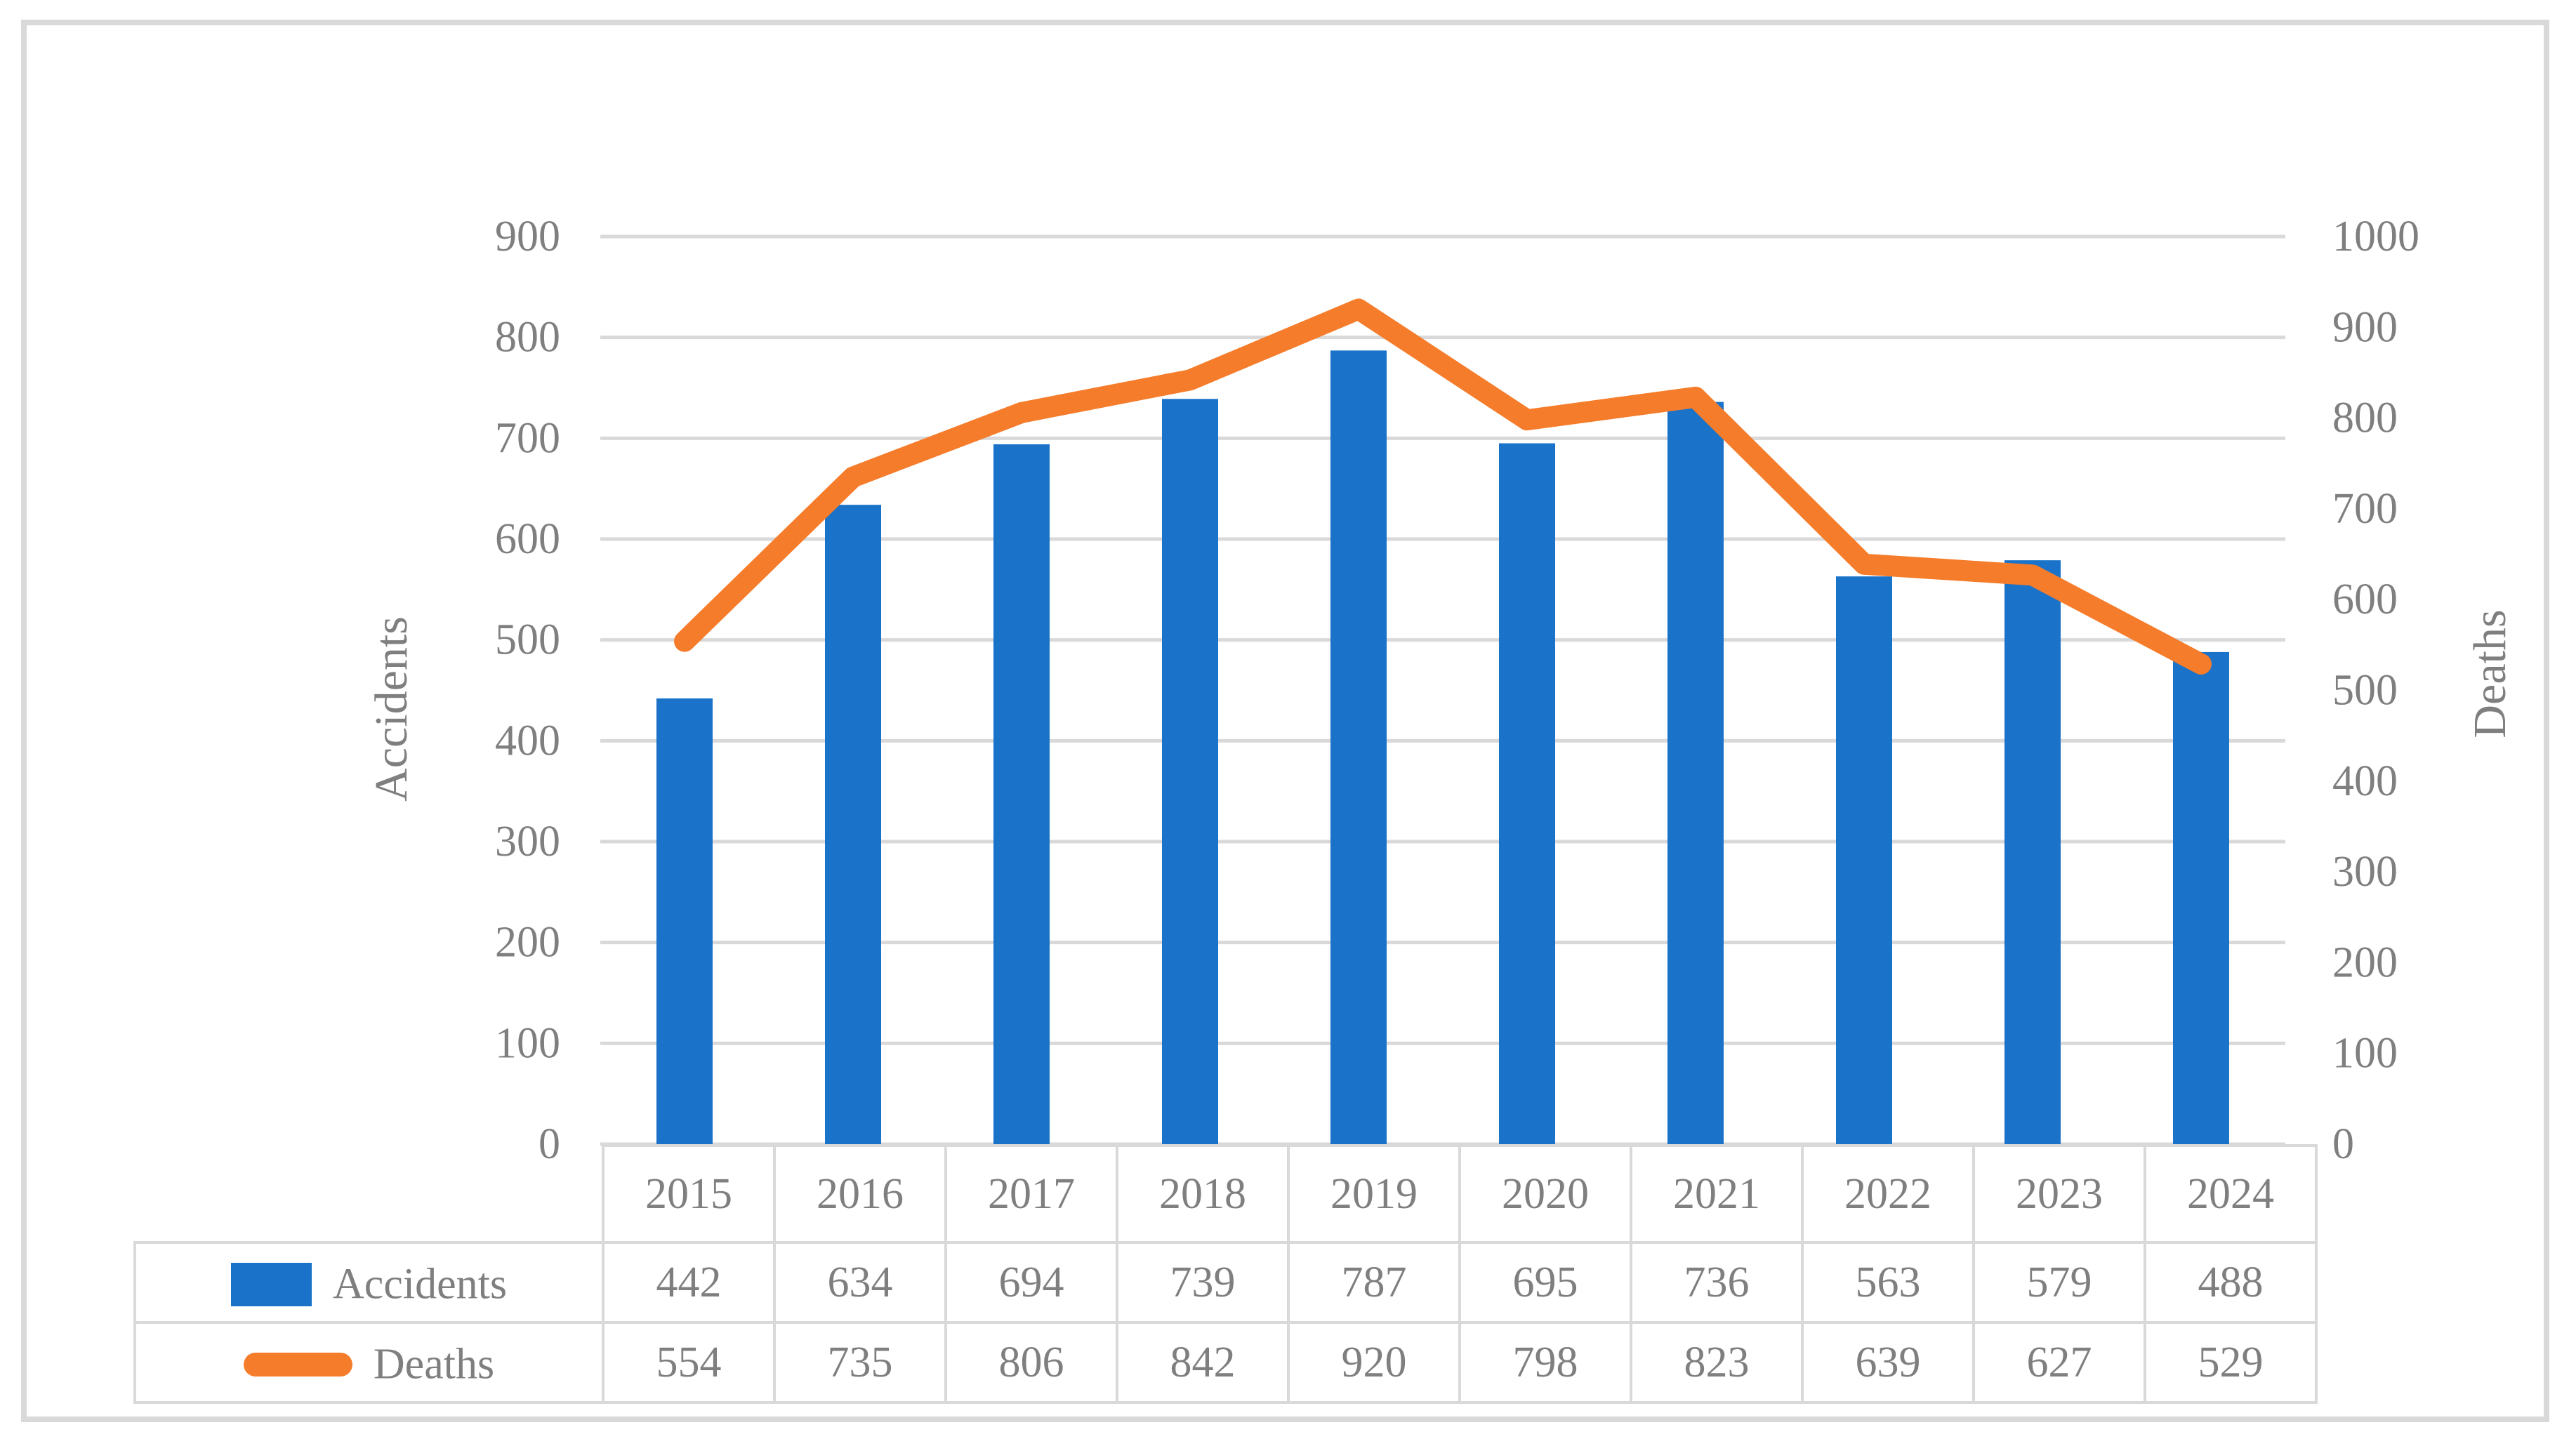  Describe the element at coordinates (391, 709) in the screenshot. I see `left-axis-title: Accidents` at that location.